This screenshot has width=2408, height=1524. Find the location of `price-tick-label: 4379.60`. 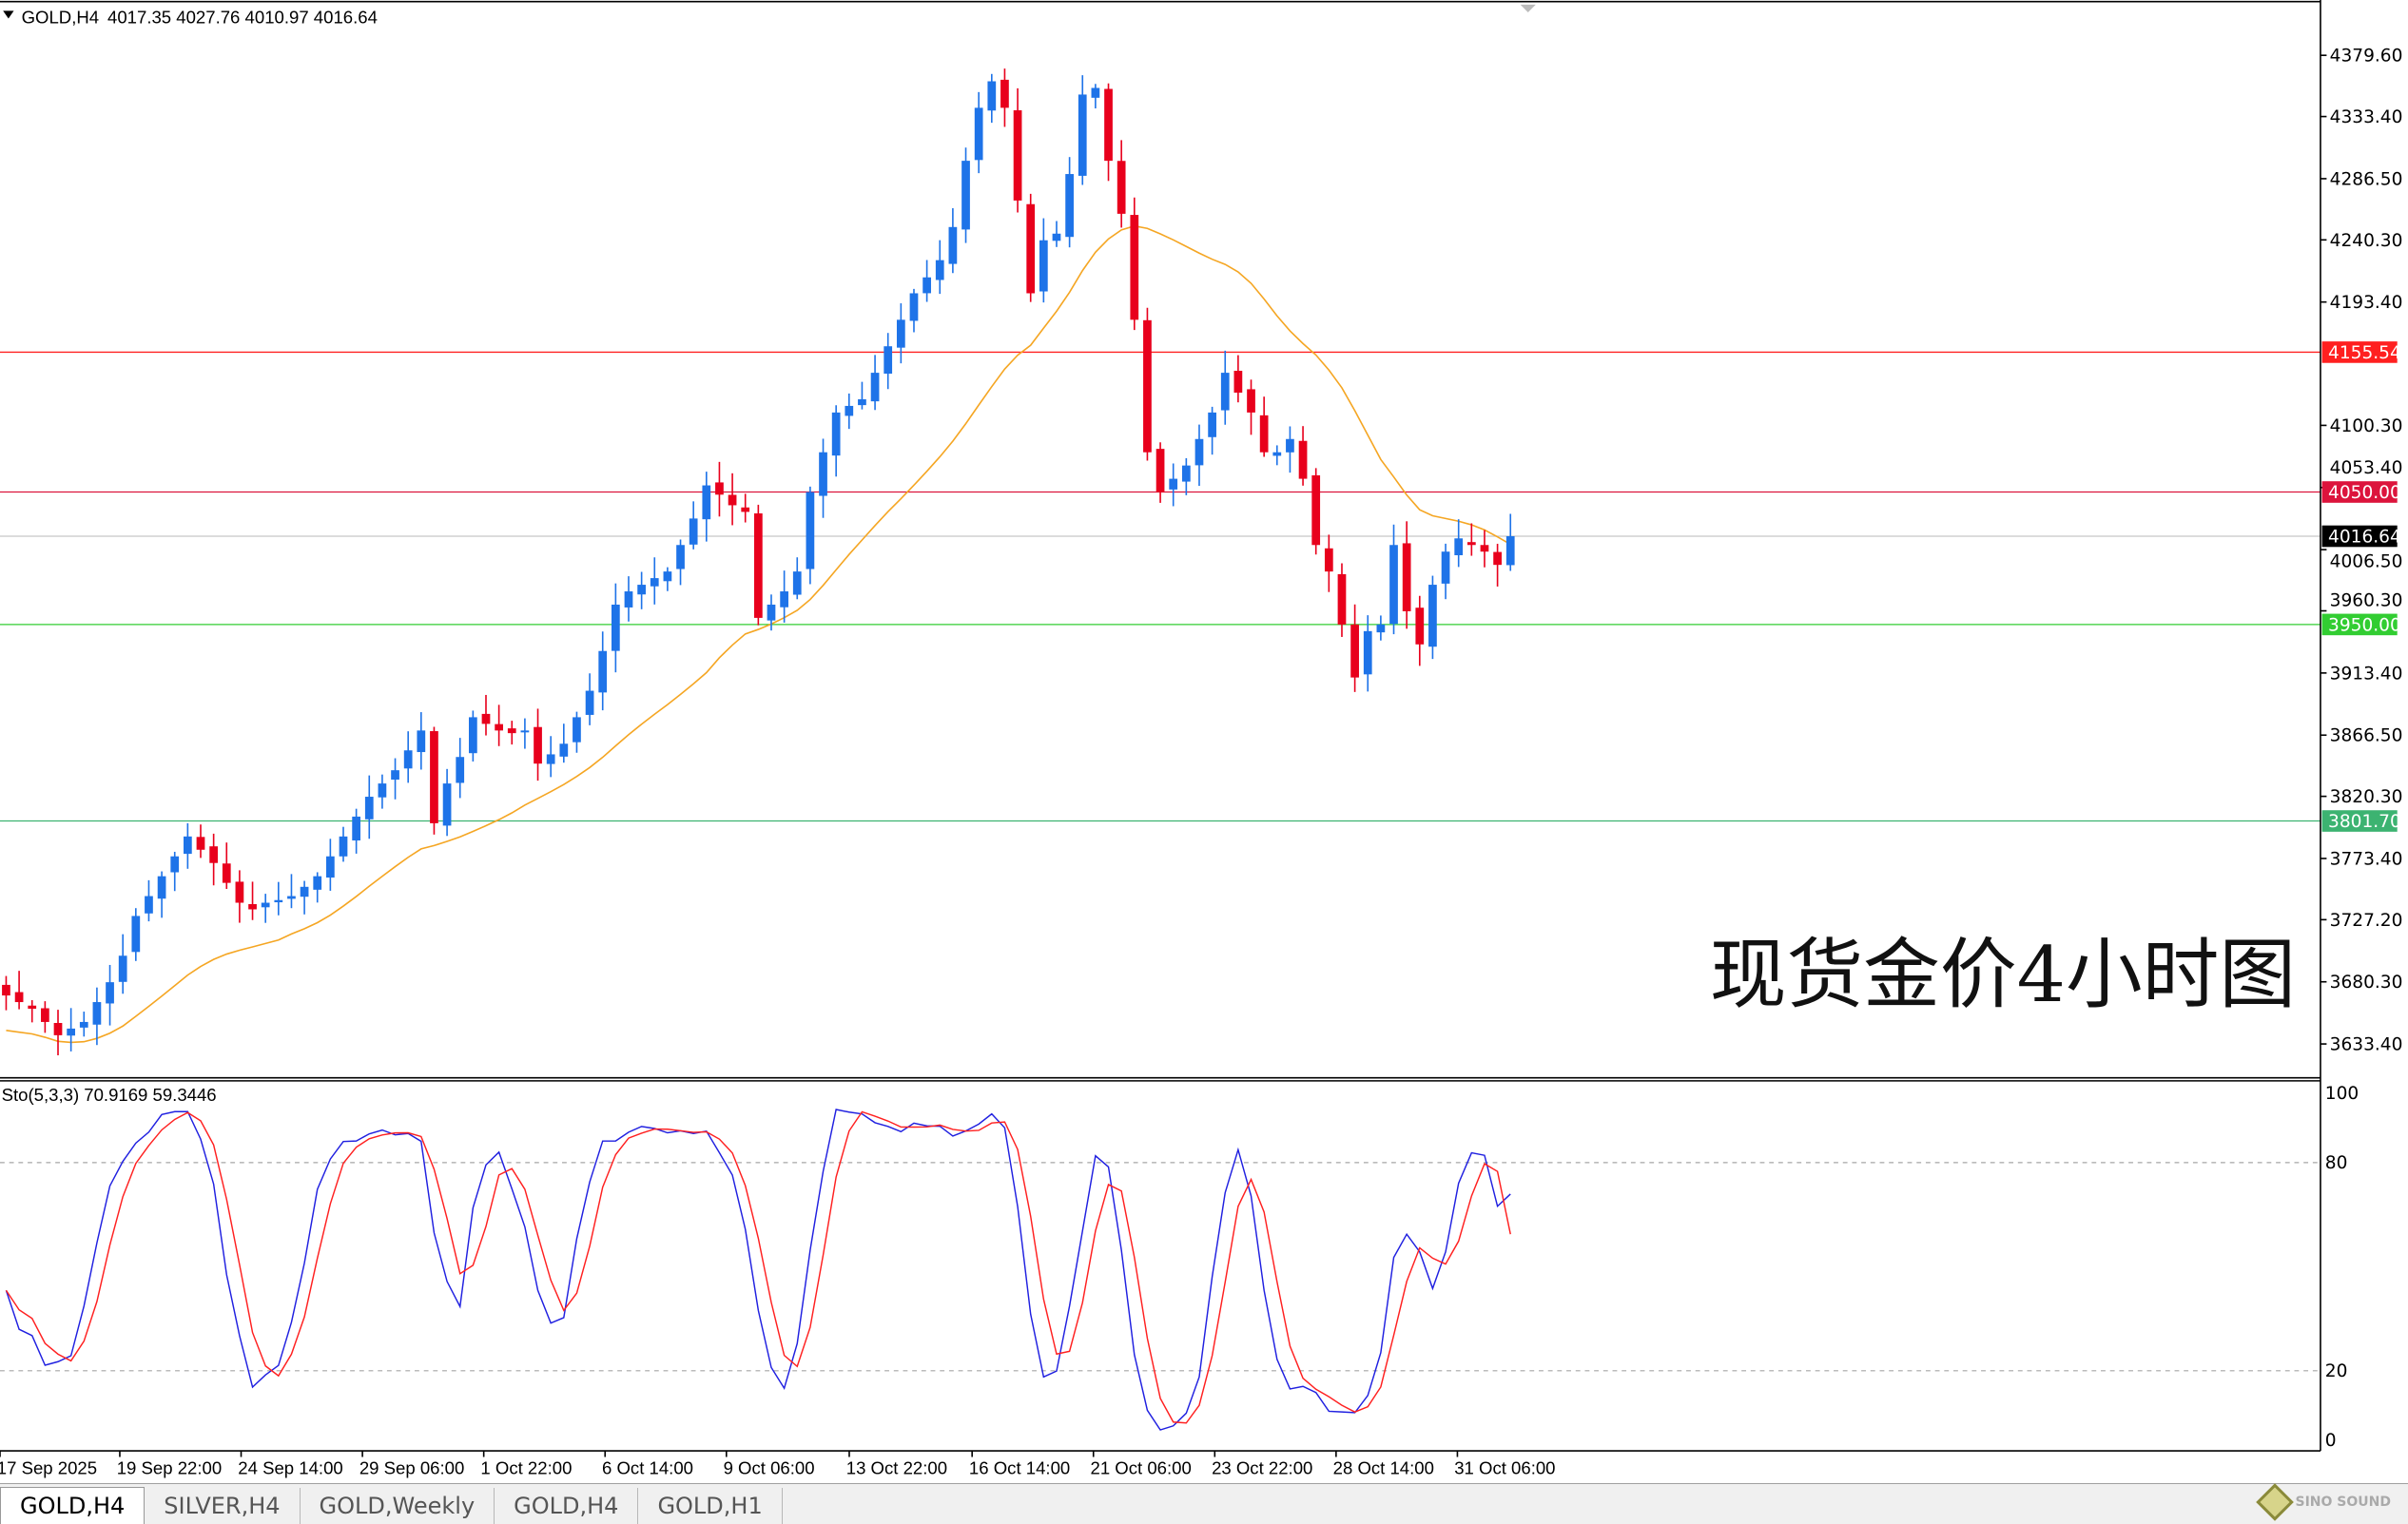

price-tick-label: 4379.60 is located at coordinates (2366, 57).